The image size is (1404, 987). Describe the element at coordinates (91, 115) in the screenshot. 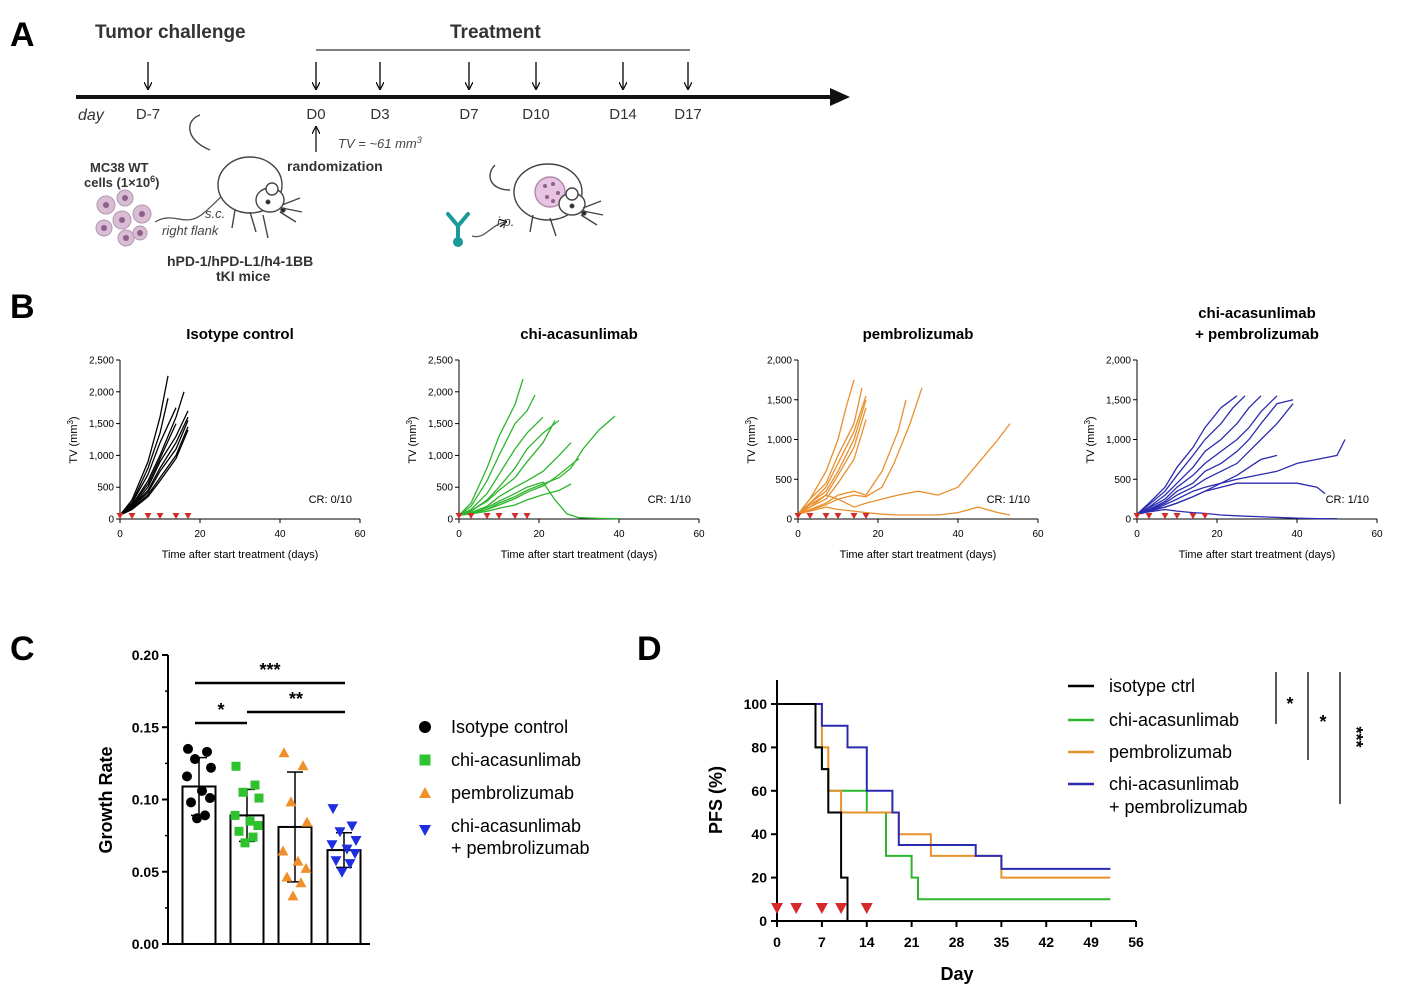

I see `day-label: day` at that location.